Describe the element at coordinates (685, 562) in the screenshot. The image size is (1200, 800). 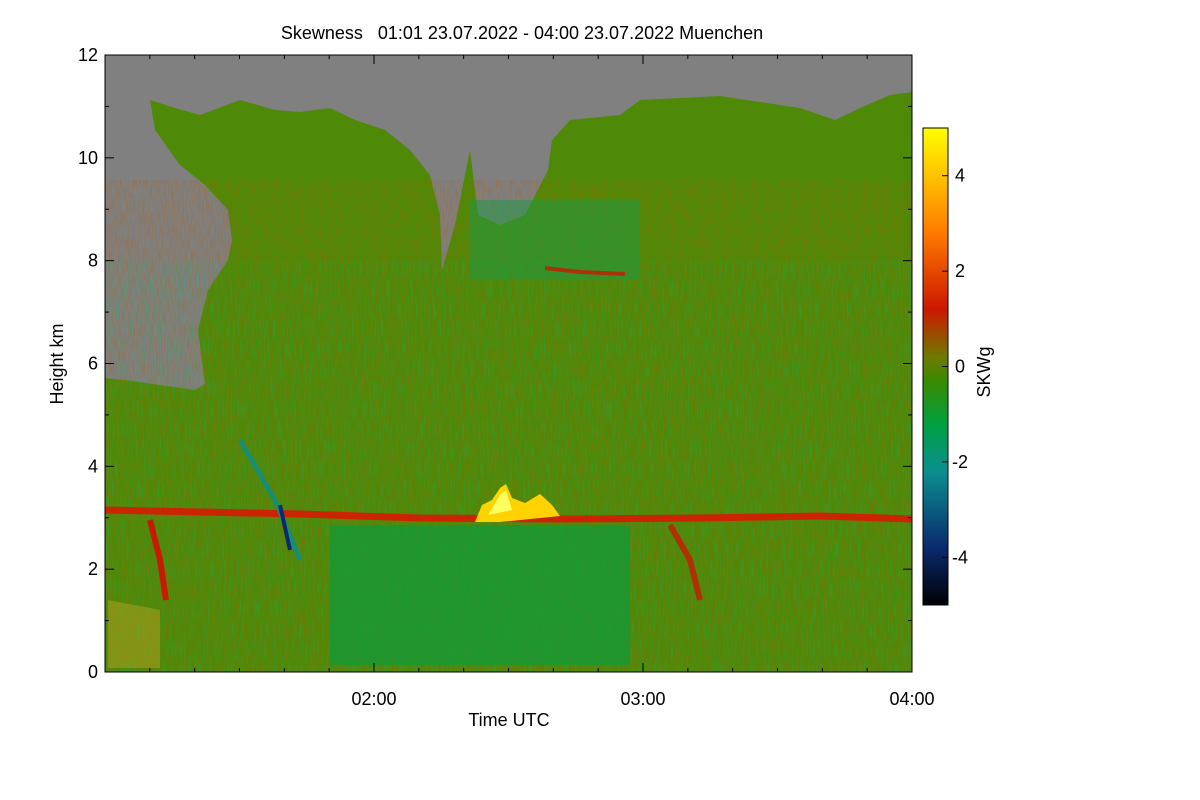
I see `red-streak-mid` at that location.